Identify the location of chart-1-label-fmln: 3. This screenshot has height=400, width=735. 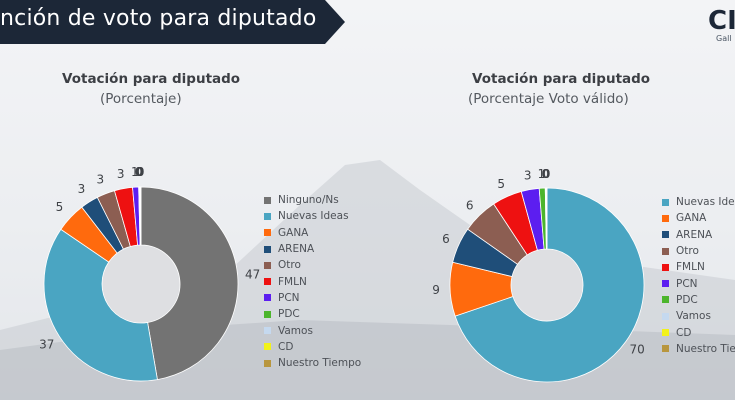
(121, 174).